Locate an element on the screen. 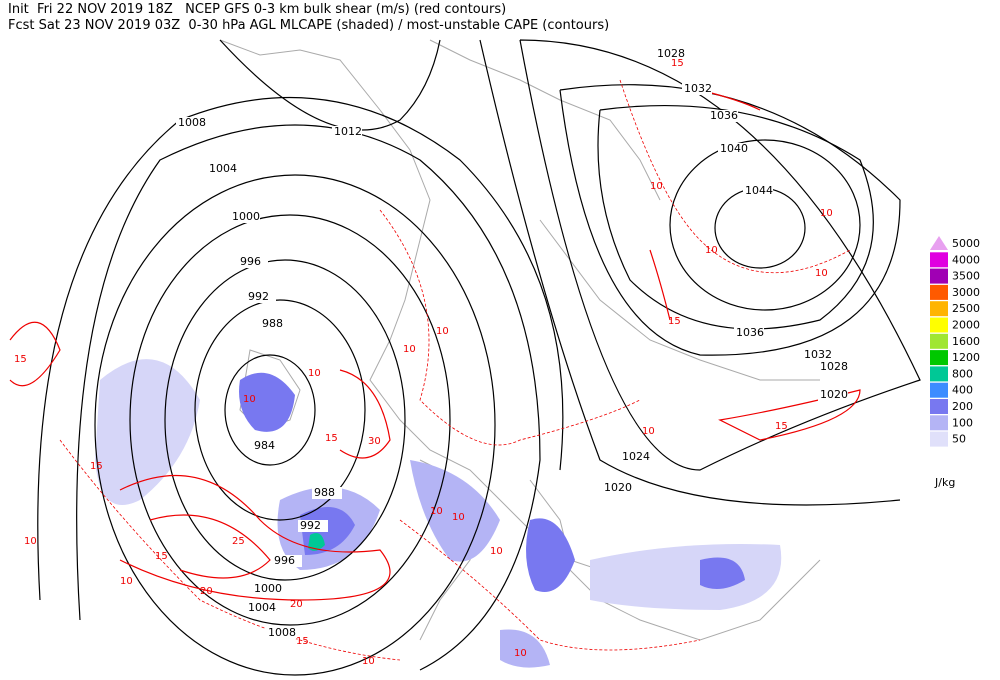  legend-label: 2000 is located at coordinates (966, 325).